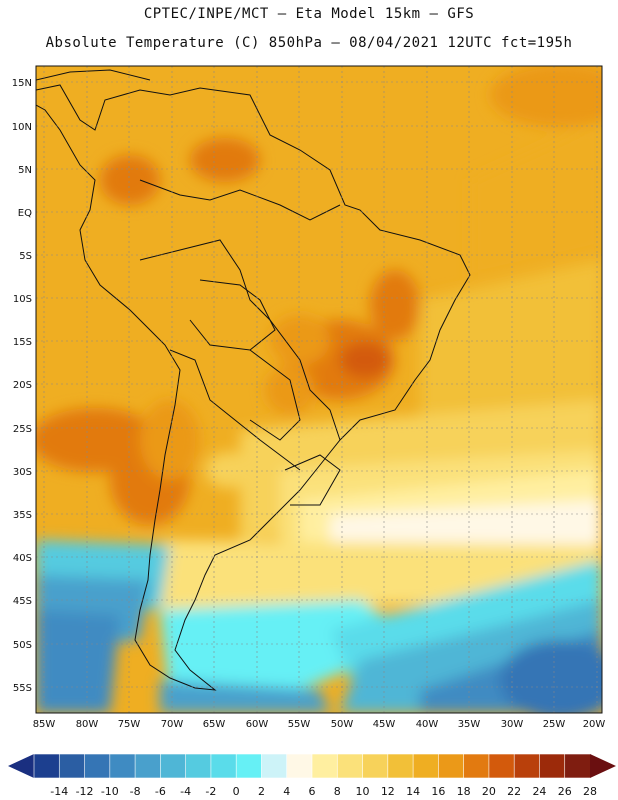 The width and height of the screenshot is (618, 800). I want to click on colorbar-label: -6, so click(160, 791).